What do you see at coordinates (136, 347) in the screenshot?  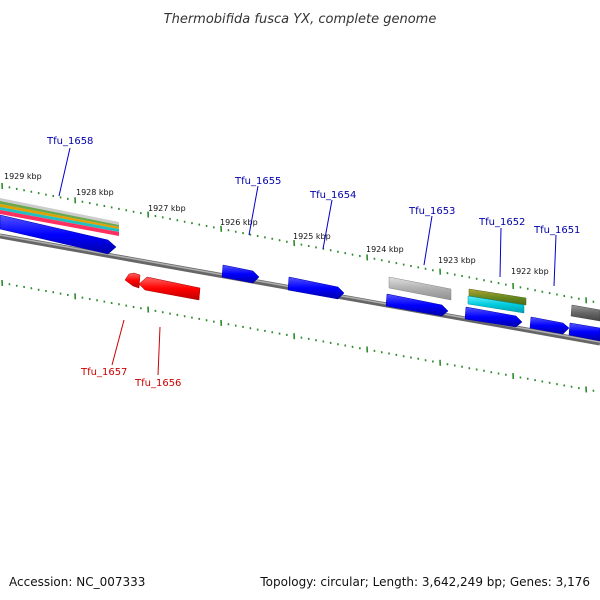 I see `leader-lines-reverse` at bounding box center [136, 347].